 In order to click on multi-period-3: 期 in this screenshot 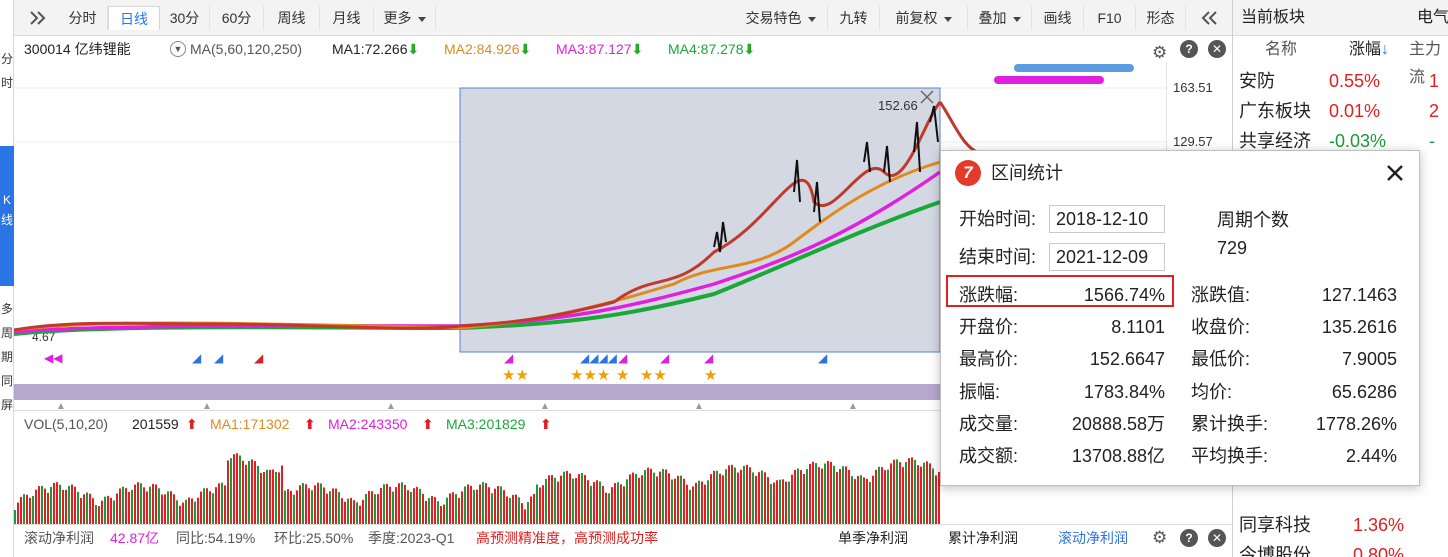, I will do `click(6, 357)`.